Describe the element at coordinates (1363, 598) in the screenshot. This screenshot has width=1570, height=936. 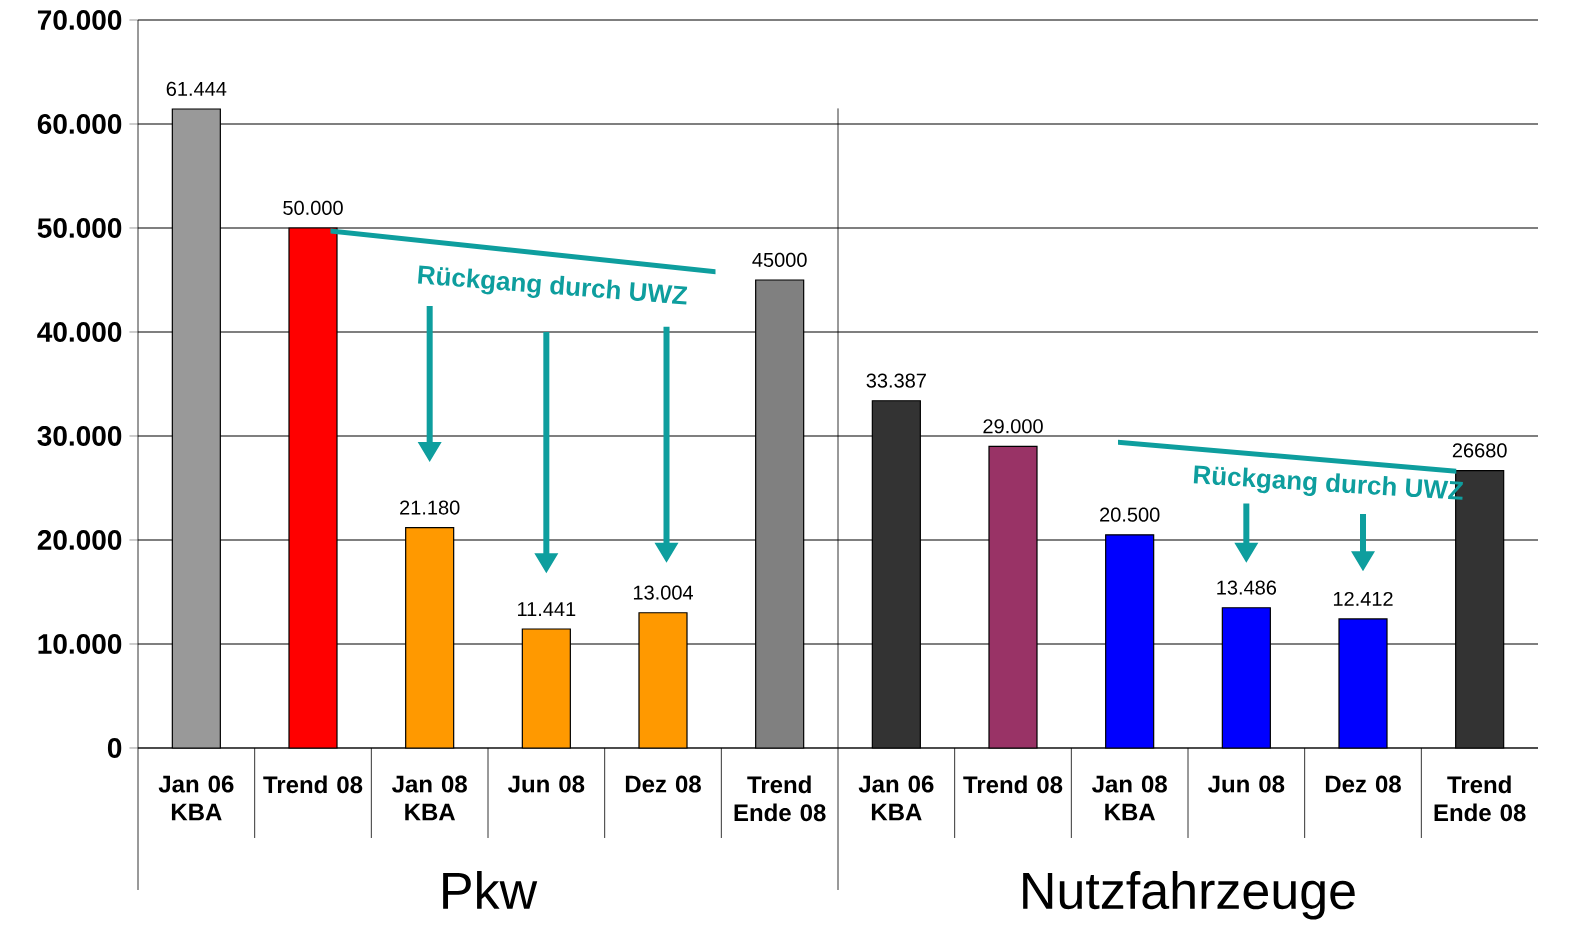
I see `data-label: 12.412` at that location.